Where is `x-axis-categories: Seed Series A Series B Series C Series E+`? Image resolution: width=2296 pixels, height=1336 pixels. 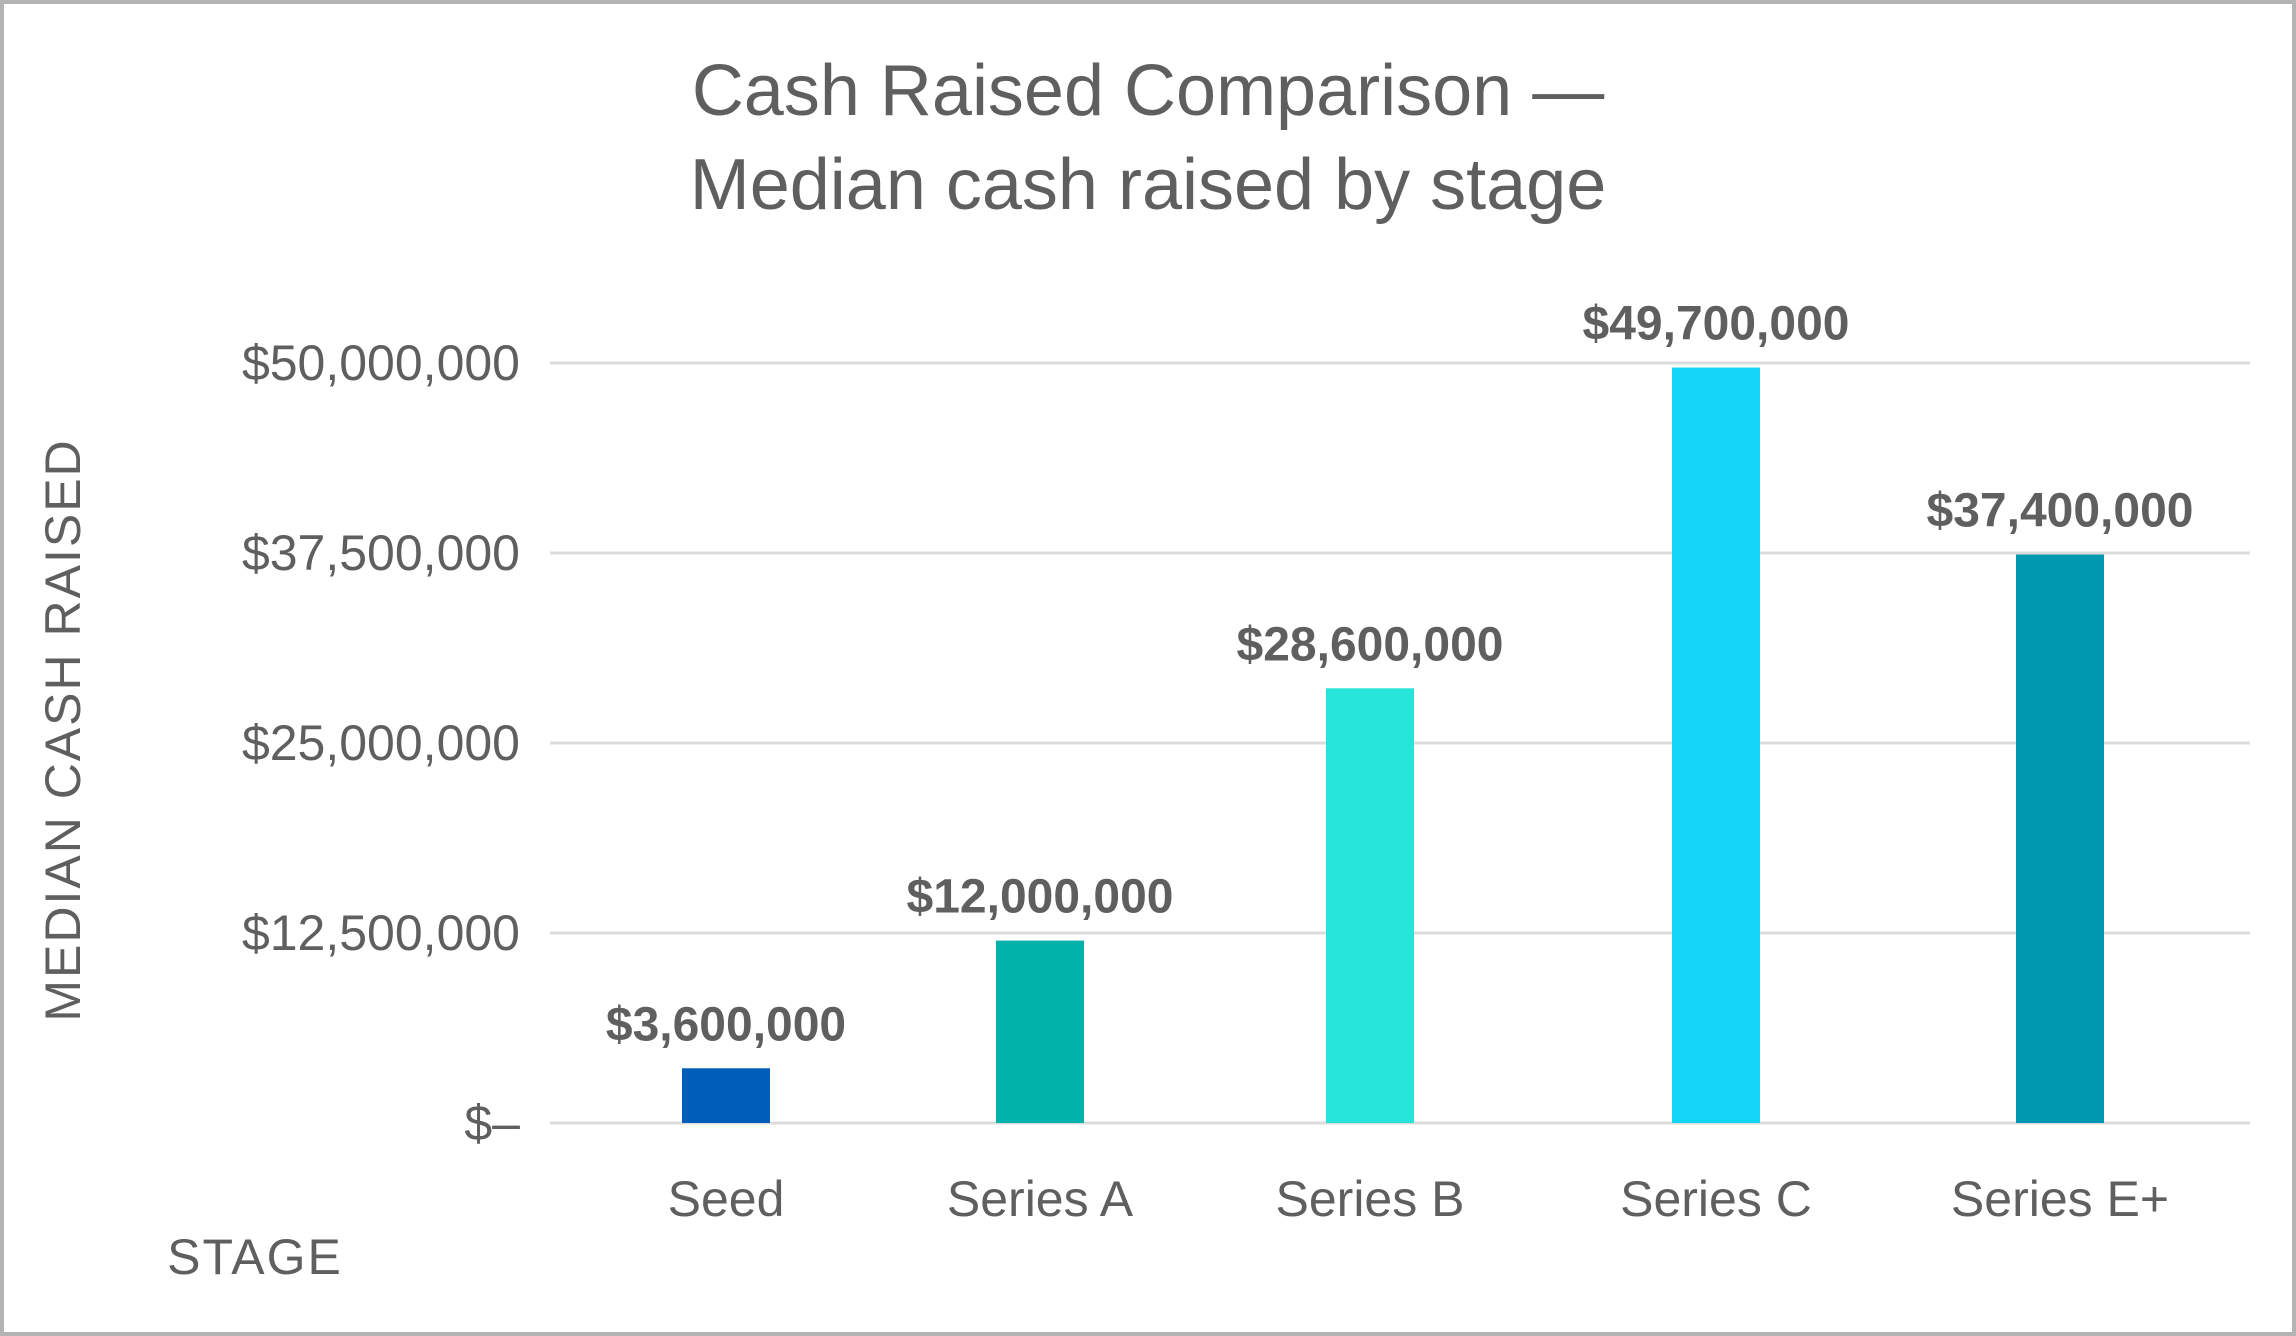
x-axis-categories: Seed Series A Series B Series C Series E+ is located at coordinates (1418, 1199).